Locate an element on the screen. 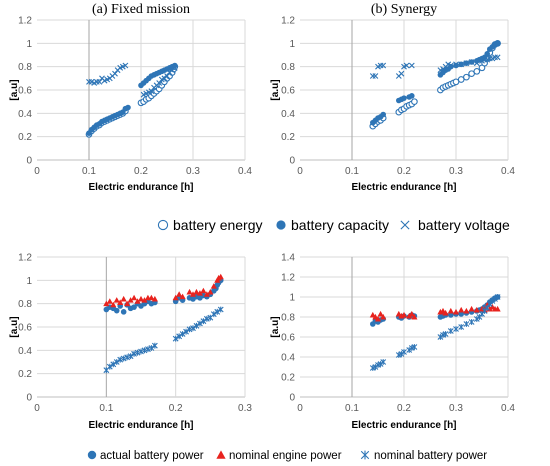 This screenshot has width=550, height=466. y-tick-label: 1.4 is located at coordinates (288, 258).